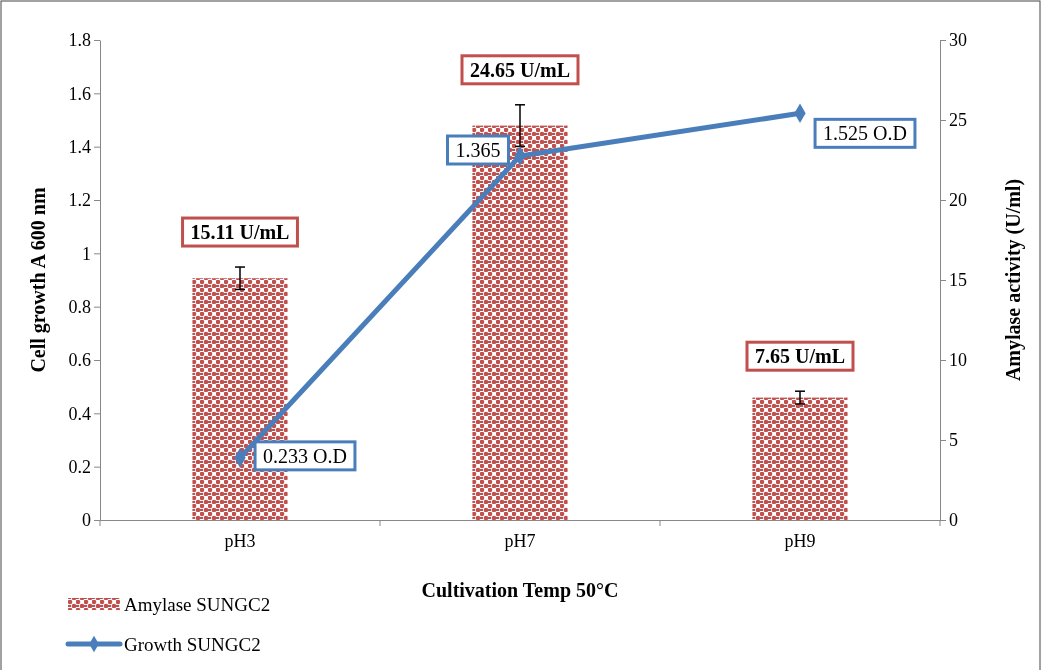 The width and height of the screenshot is (1041, 670). I want to click on legend-label: Amylase SUNGC2, so click(197, 604).